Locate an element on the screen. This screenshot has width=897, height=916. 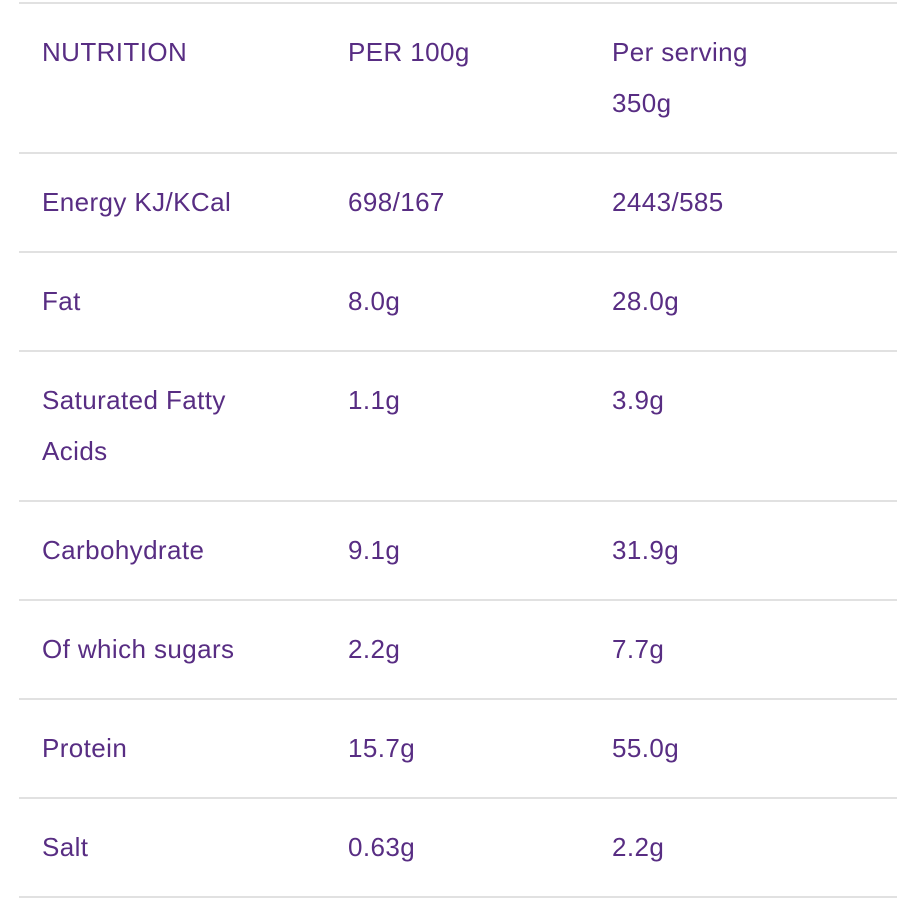
nutrient-label-cell: Fat is located at coordinates (183, 302).